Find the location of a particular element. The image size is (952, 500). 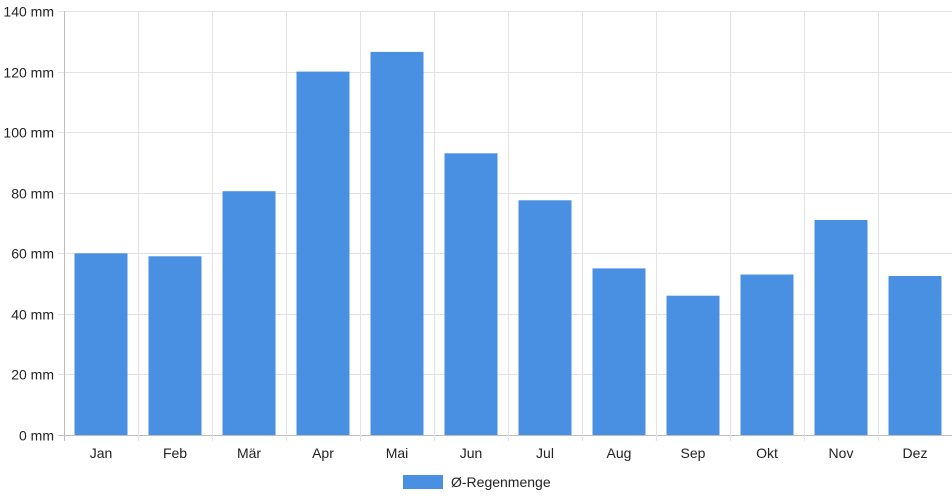

x-tick-label: Mai is located at coordinates (397, 453).